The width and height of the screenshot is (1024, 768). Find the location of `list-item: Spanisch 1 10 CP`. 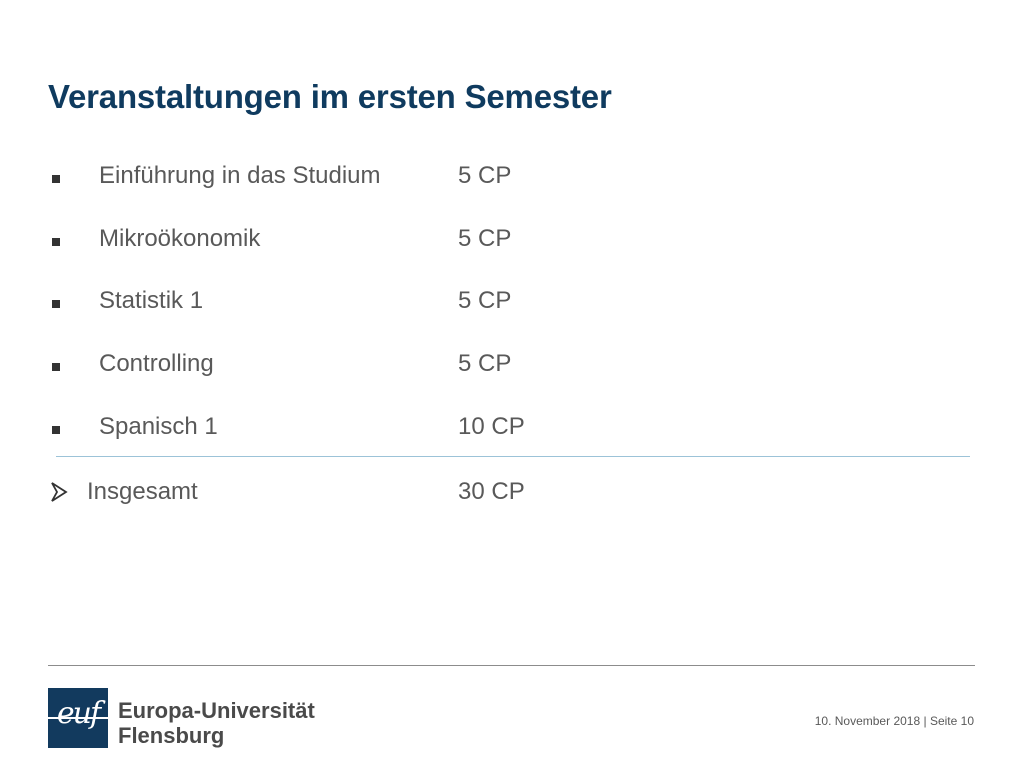

list-item: Spanisch 1 10 CP is located at coordinates (508, 442).